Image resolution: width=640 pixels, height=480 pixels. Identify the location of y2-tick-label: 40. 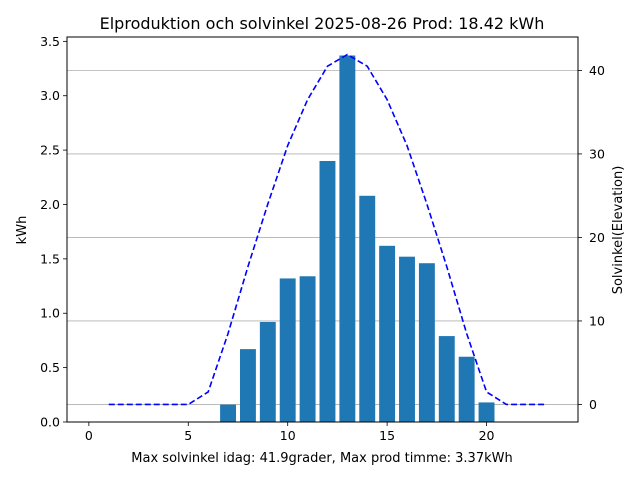
(597, 70).